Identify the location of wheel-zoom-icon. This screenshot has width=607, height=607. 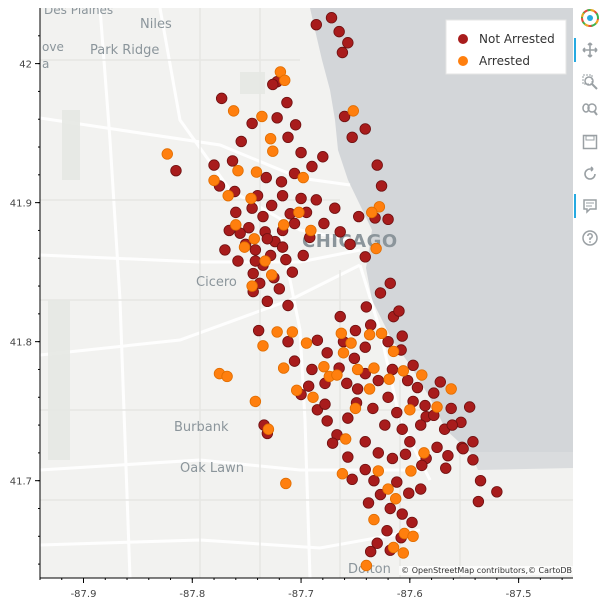
(590, 110).